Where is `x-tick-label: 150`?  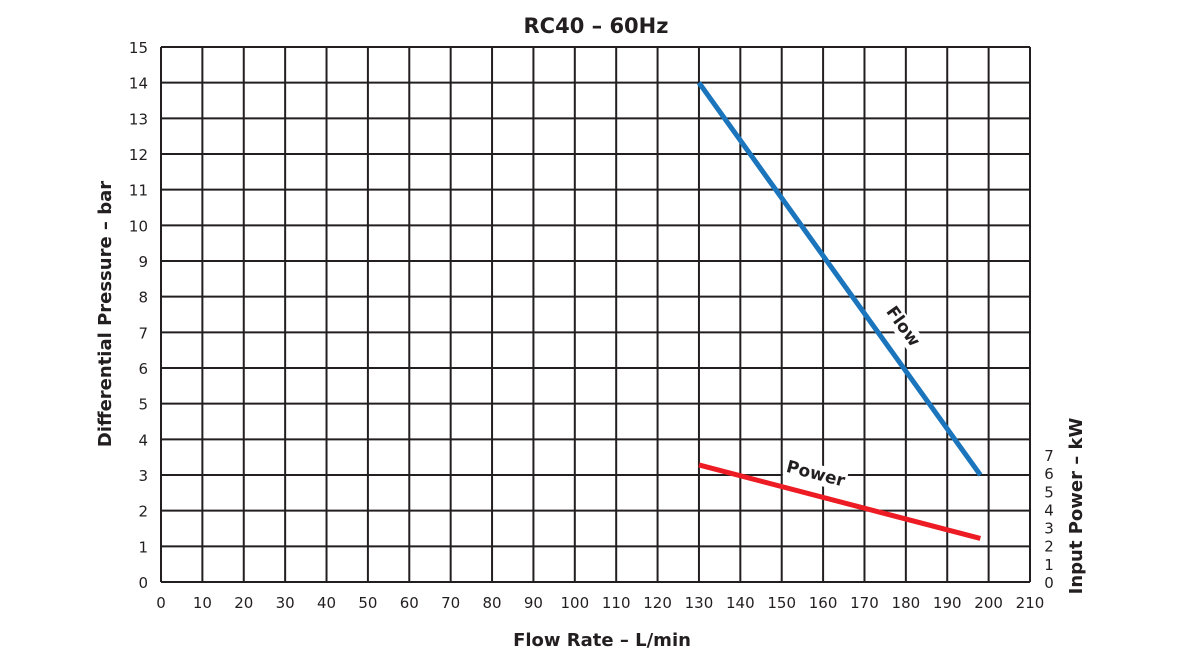 x-tick-label: 150 is located at coordinates (781, 603).